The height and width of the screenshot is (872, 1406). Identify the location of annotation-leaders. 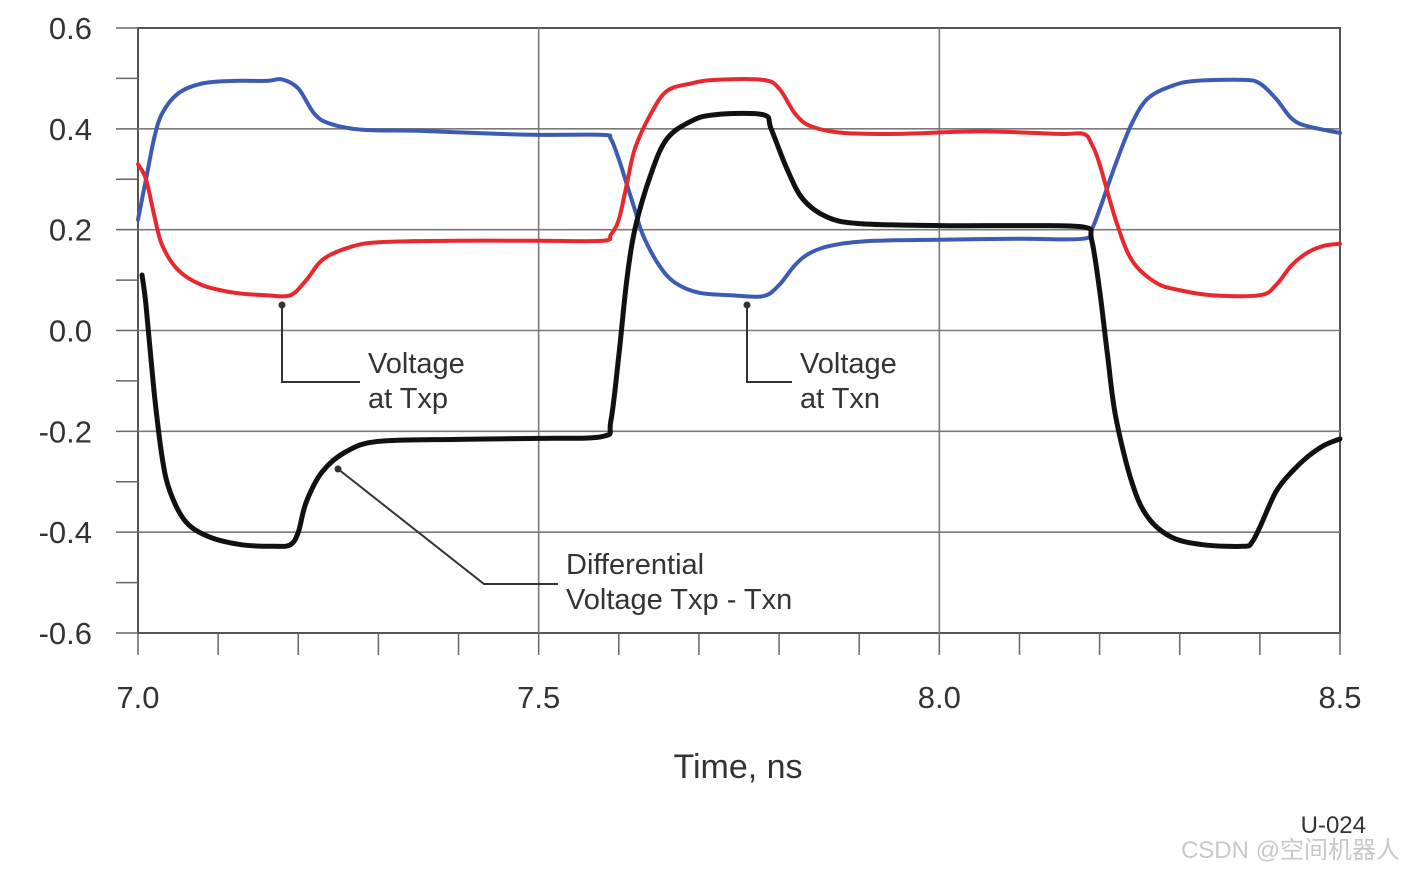
(535, 443).